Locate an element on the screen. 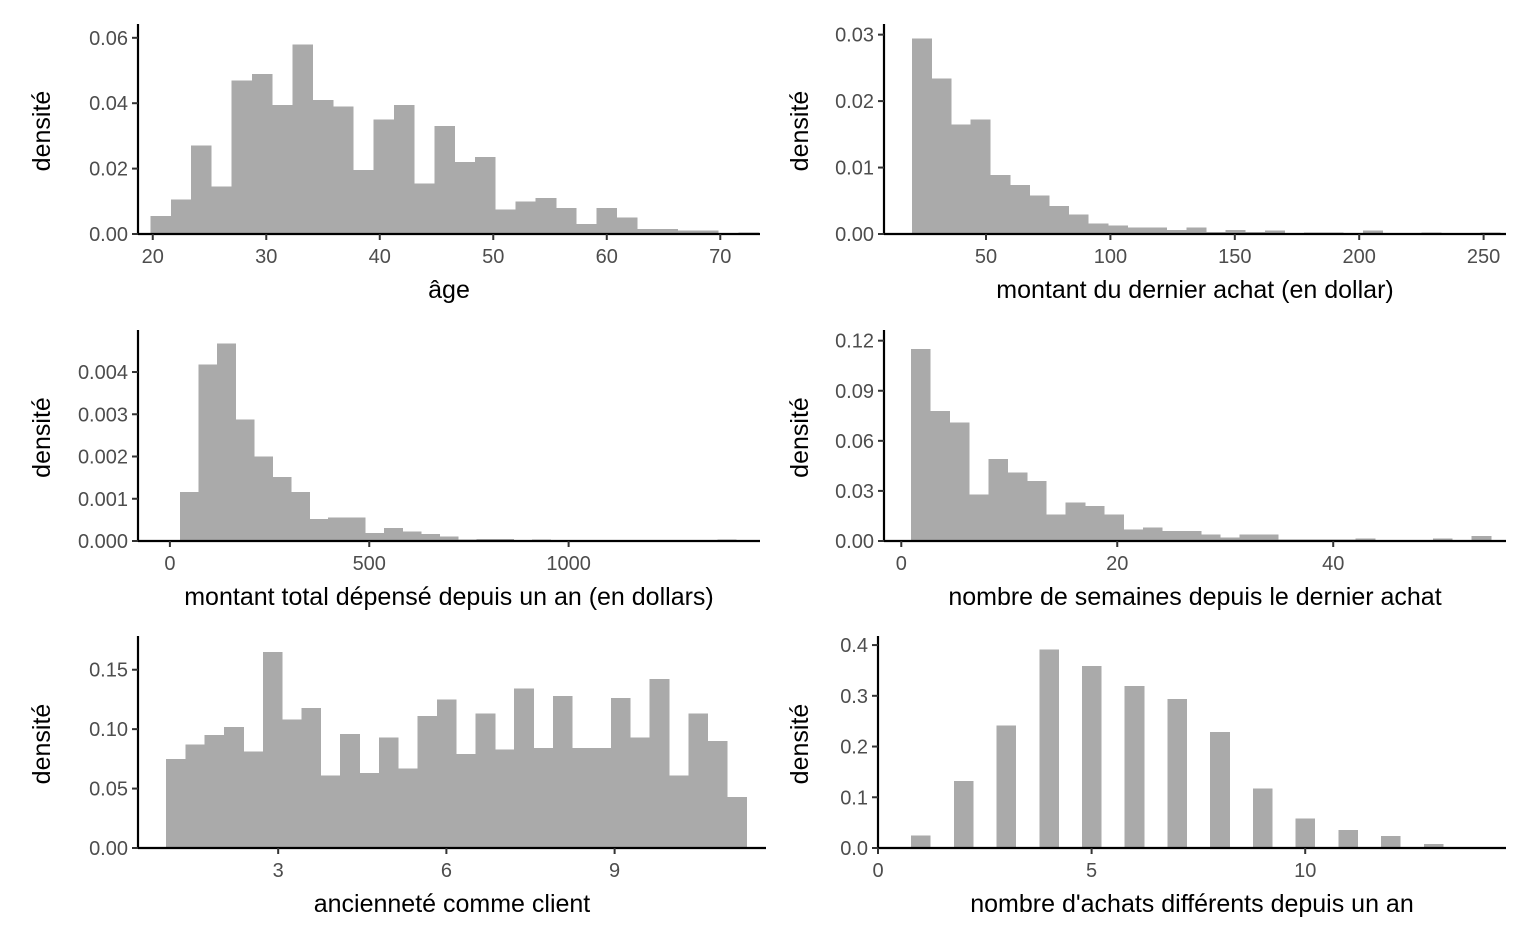 The image size is (1536, 949). y-tick-label: 0.12 is located at coordinates (854, 342).